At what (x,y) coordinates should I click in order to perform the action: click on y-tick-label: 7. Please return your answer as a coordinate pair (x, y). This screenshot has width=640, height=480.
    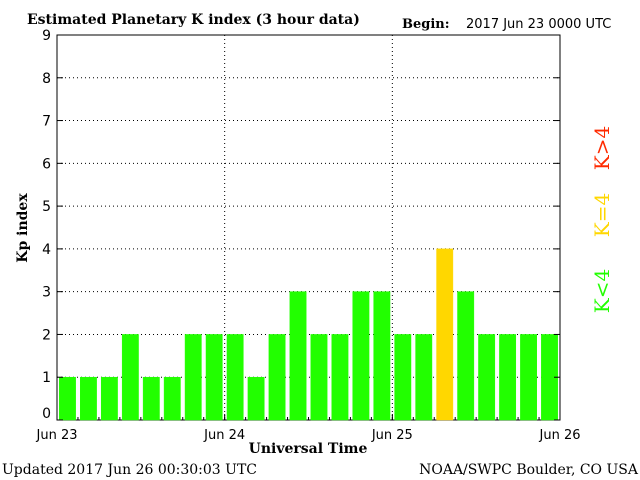
    Looking at the image, I should click on (46, 122).